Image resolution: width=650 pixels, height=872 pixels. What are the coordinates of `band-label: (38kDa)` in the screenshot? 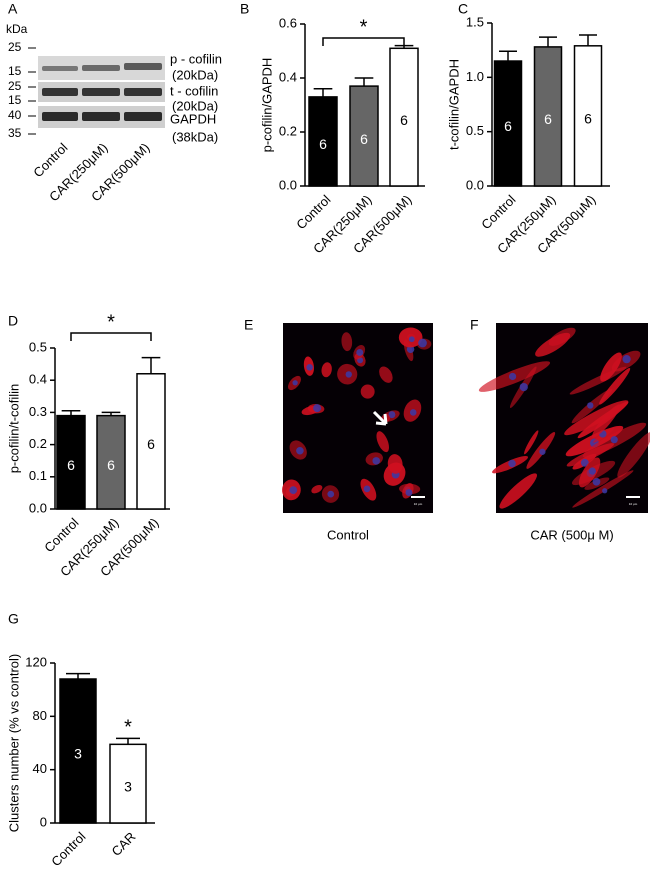 It's located at (195, 136).